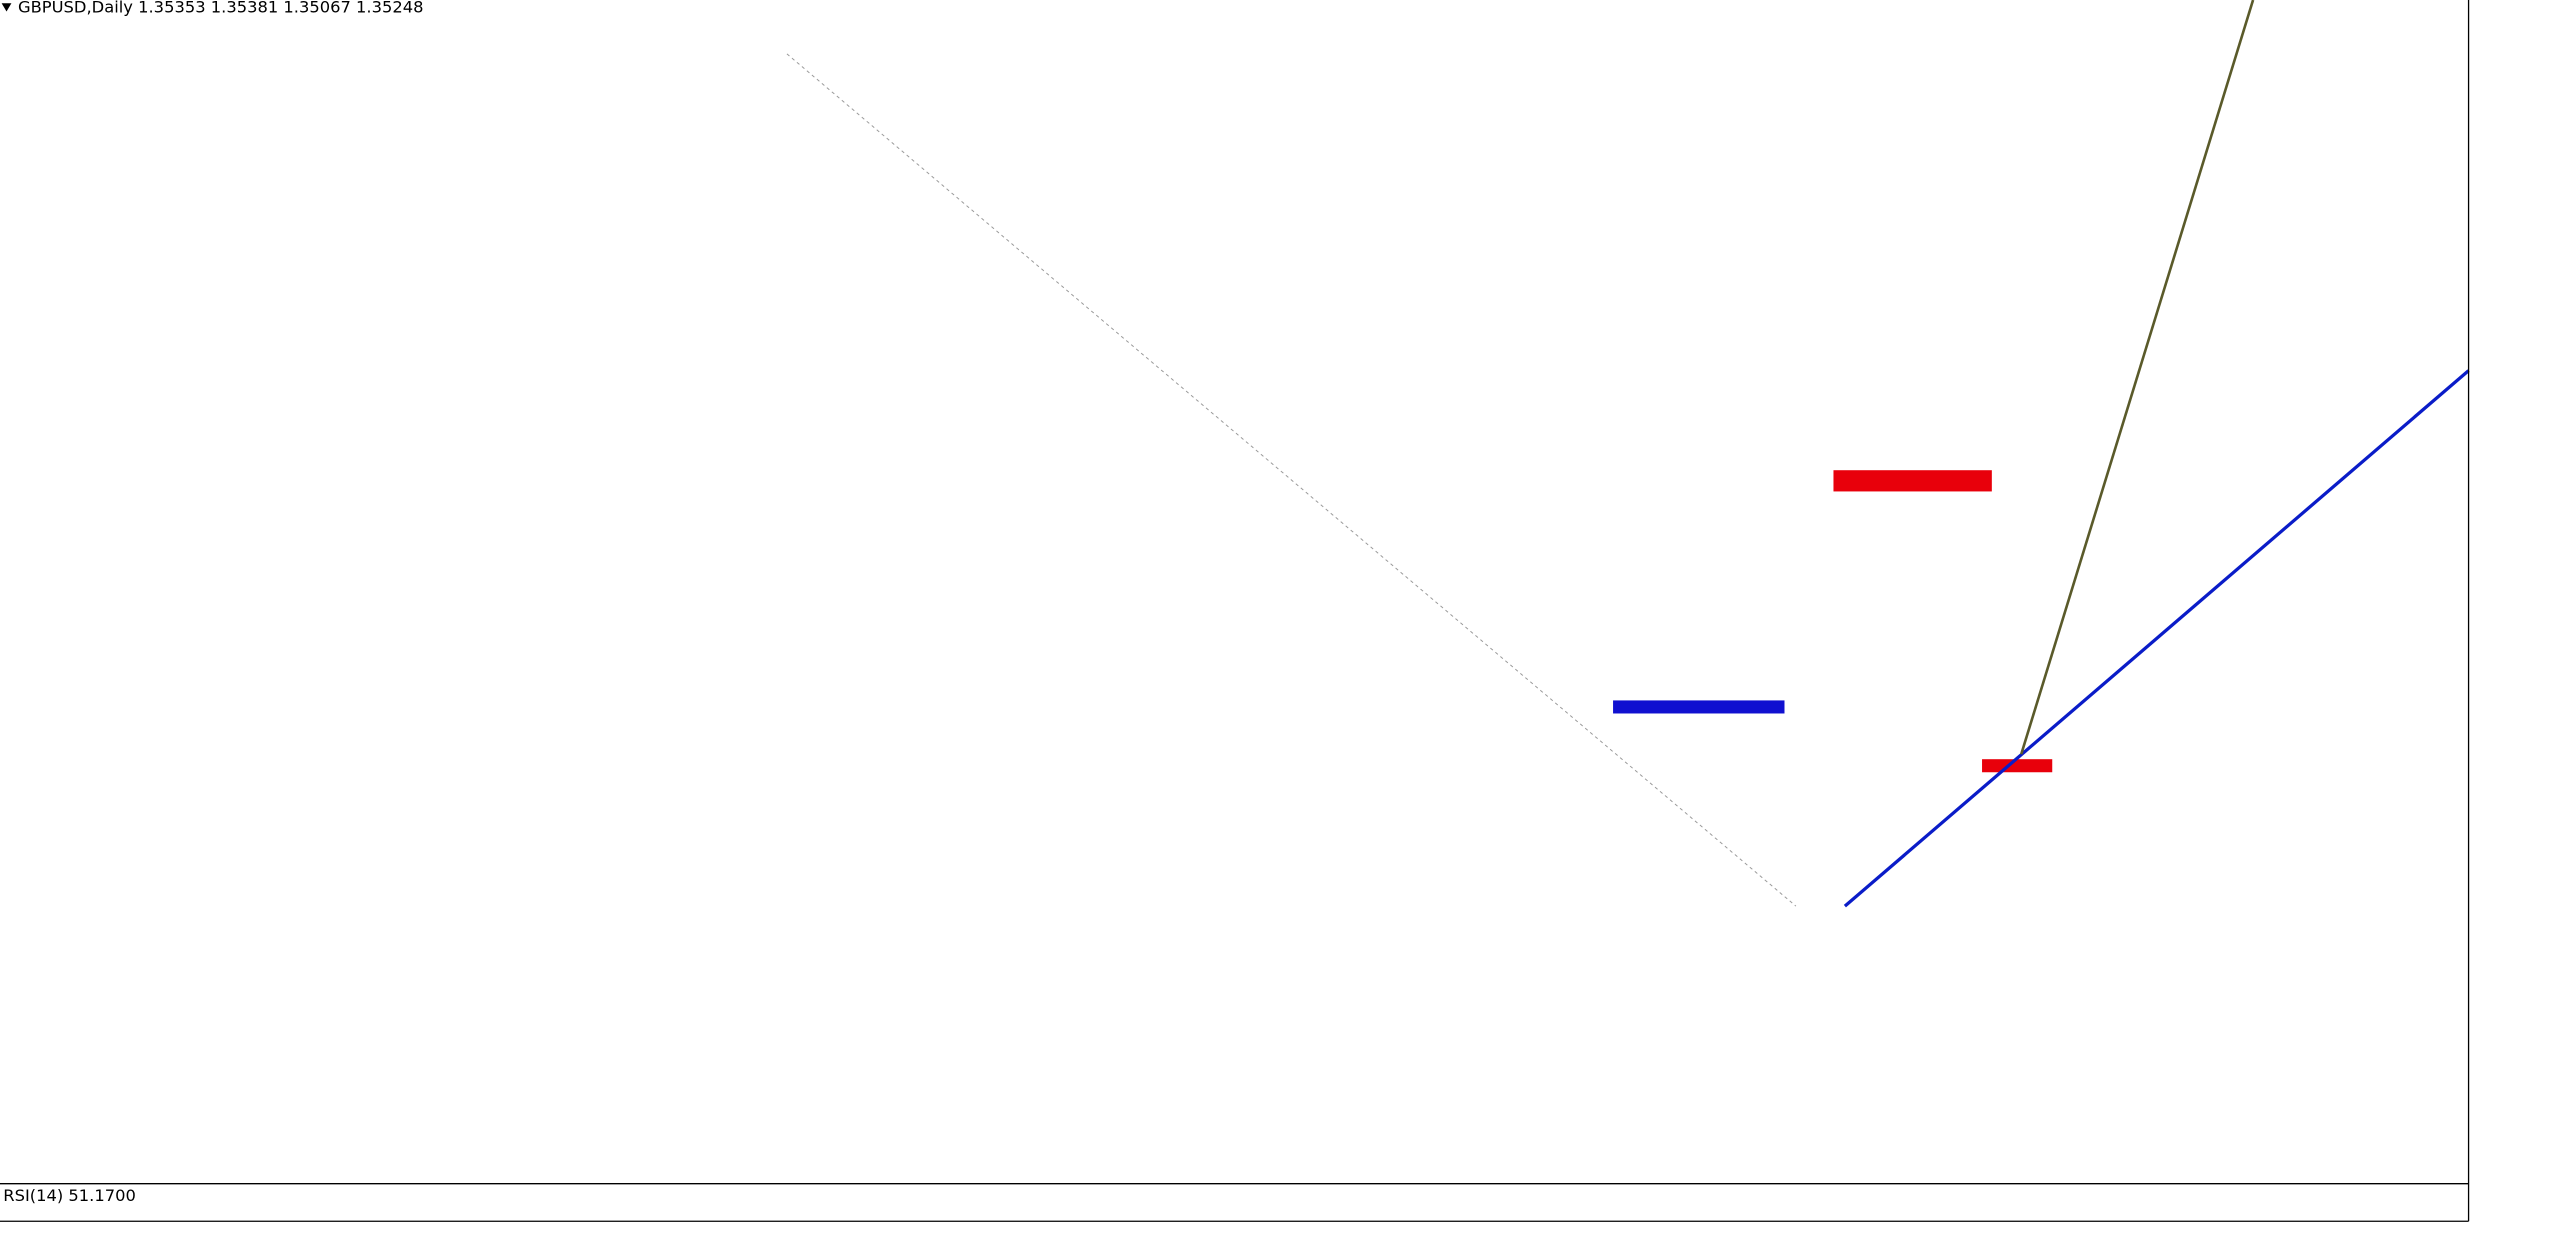 The height and width of the screenshot is (1249, 2560). I want to click on menu-triangle, so click(6, 7).